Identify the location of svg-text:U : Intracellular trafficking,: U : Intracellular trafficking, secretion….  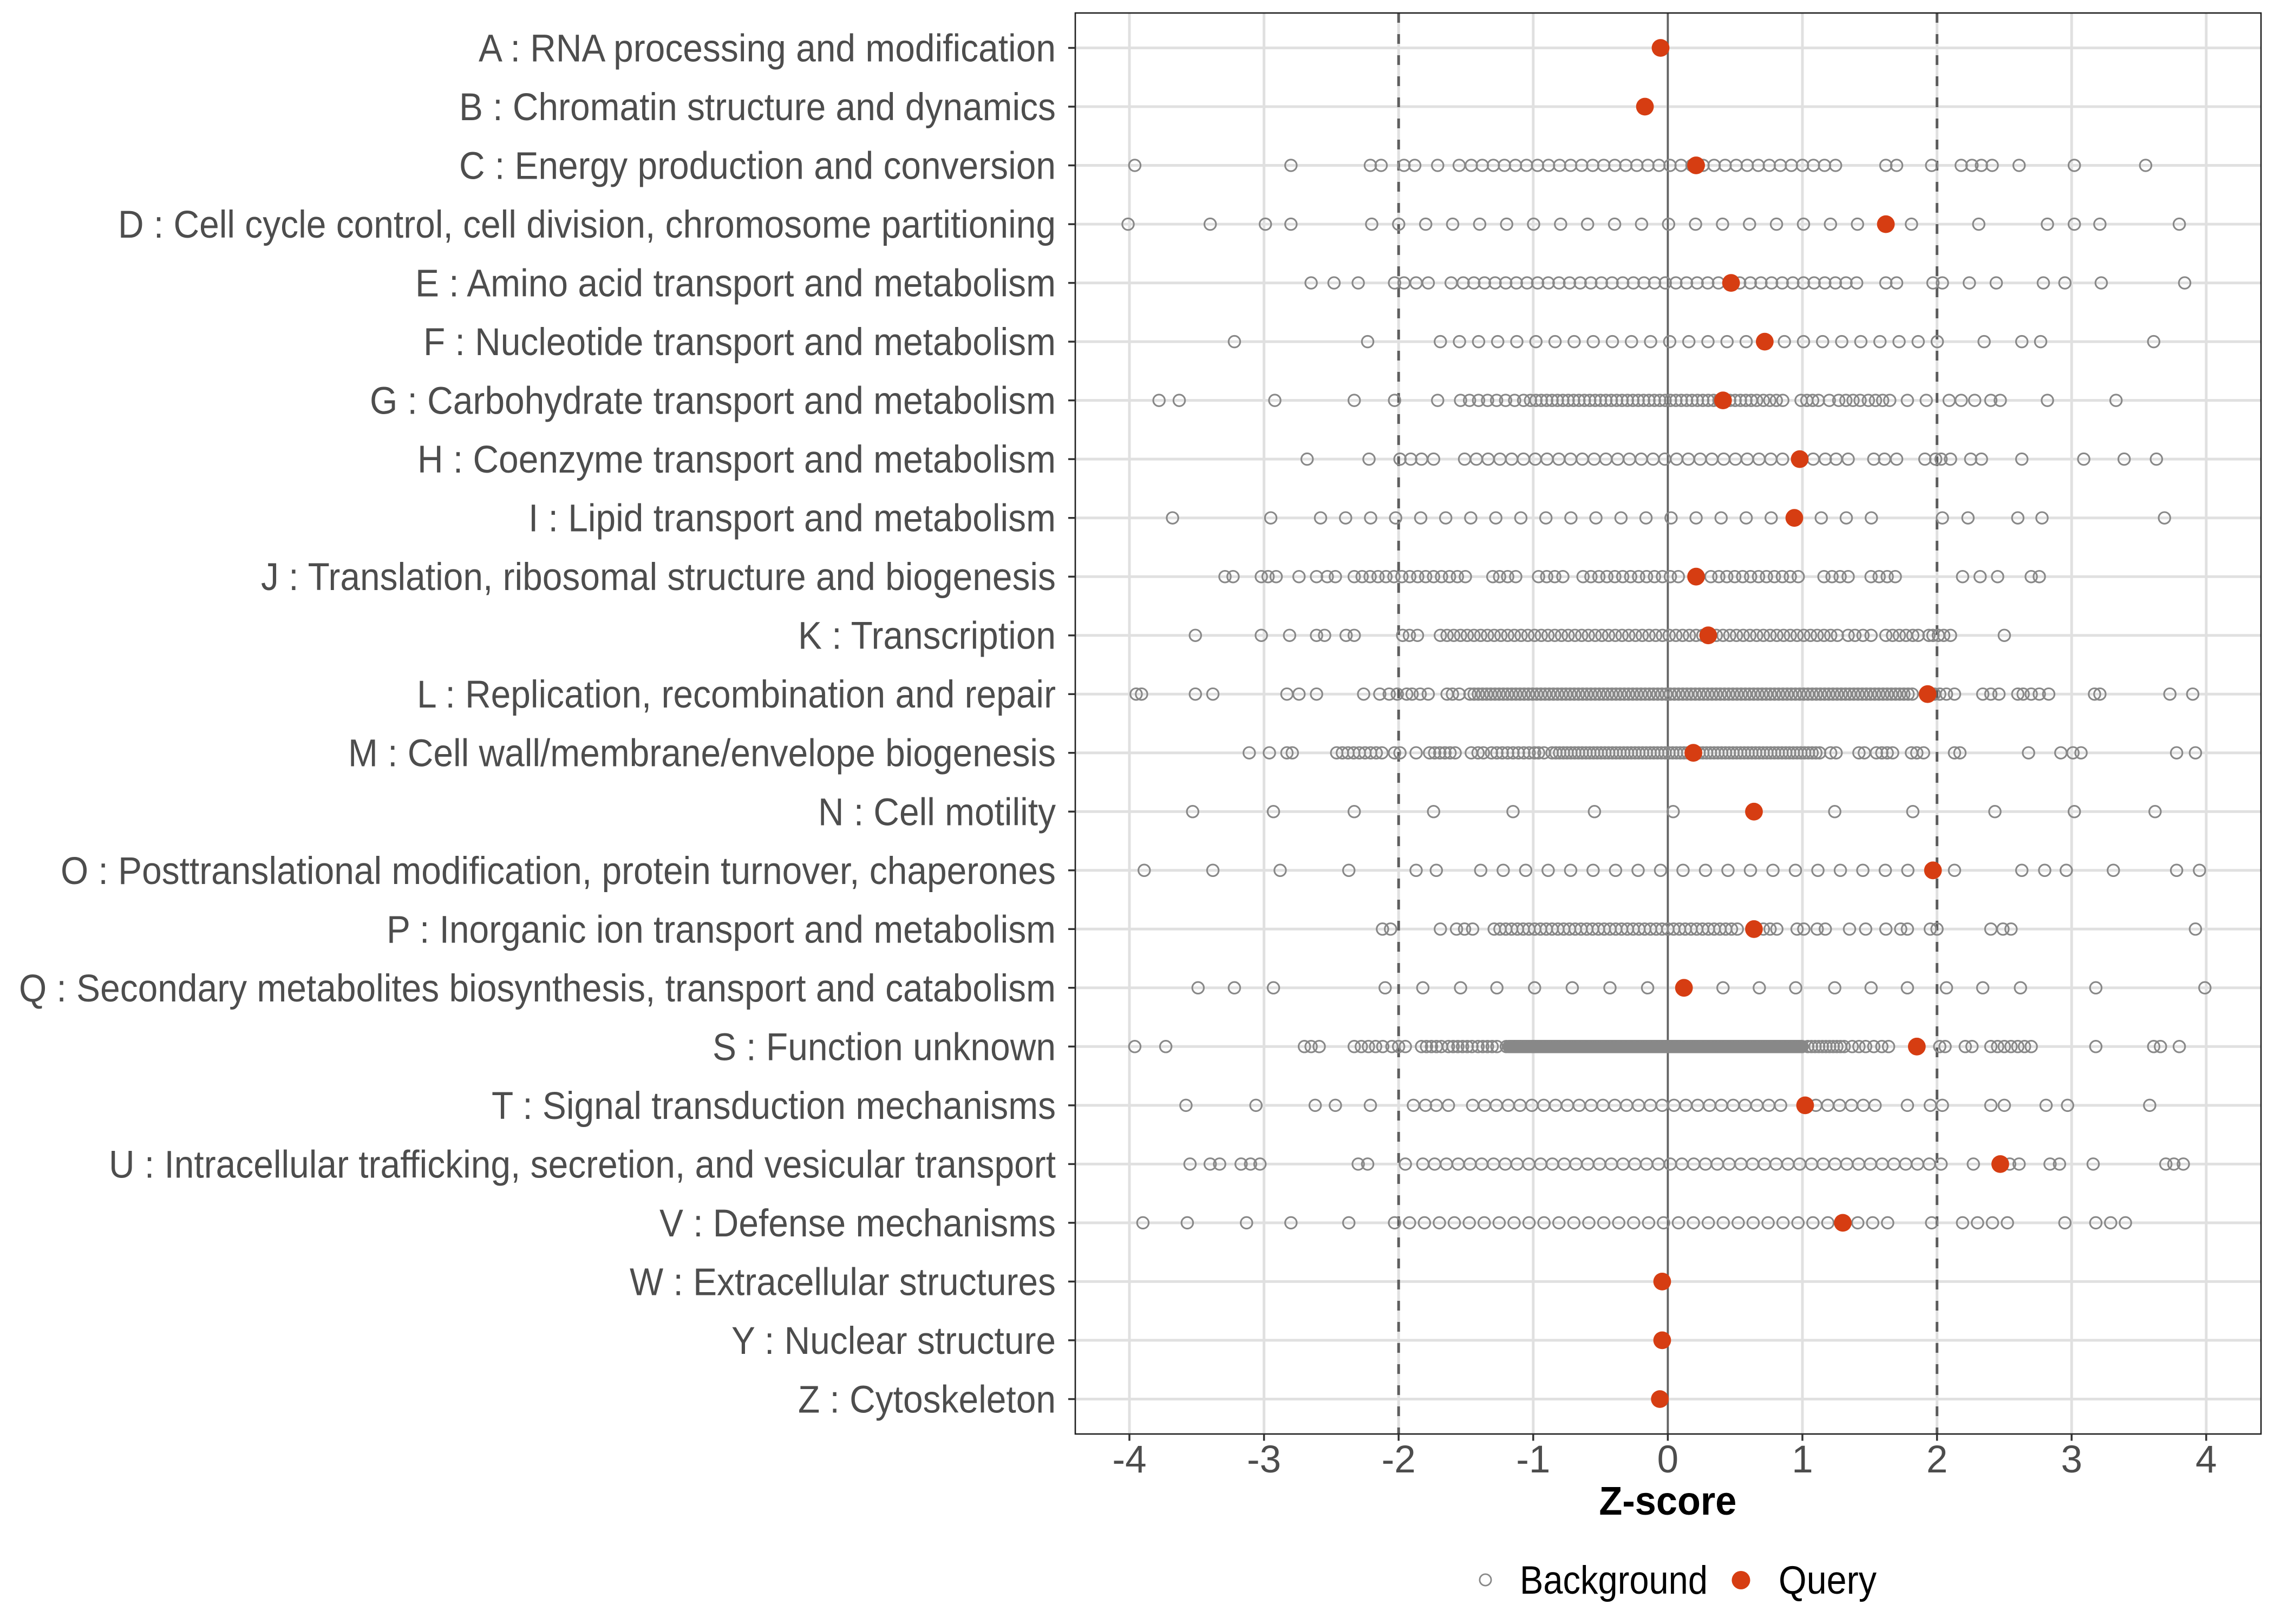
(583, 1164).